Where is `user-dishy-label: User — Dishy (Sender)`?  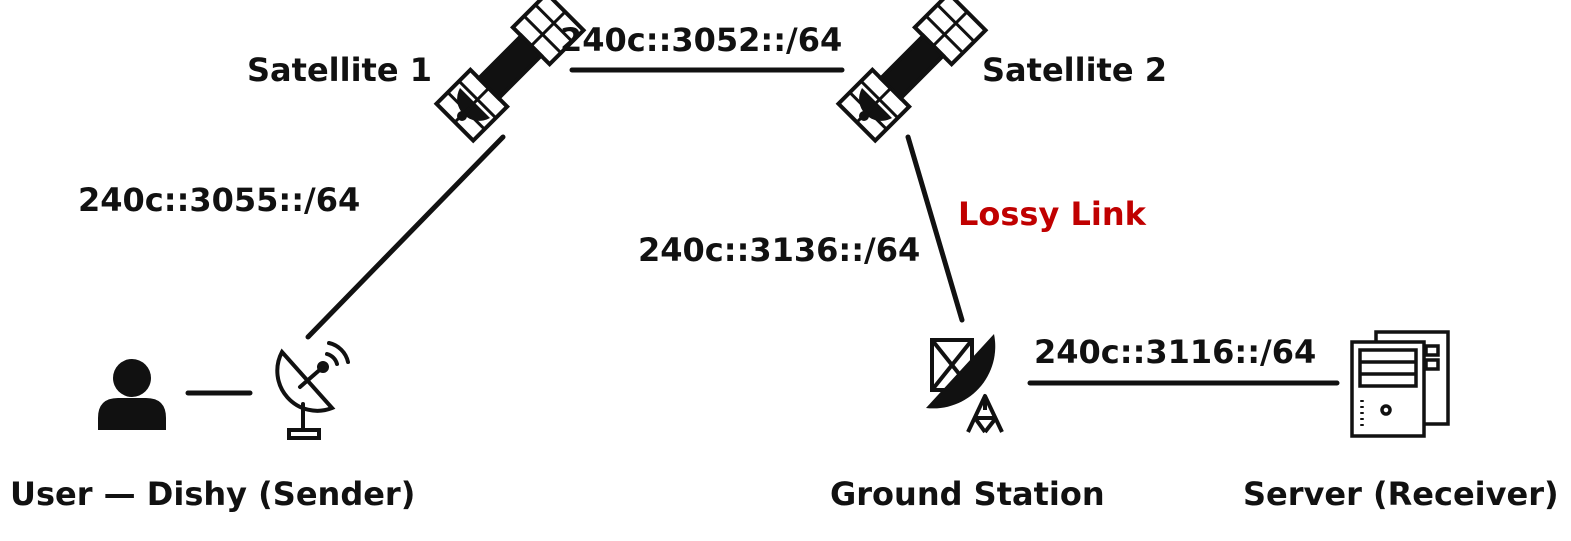
user-dishy-label: User — Dishy (Sender) is located at coordinates (213, 494).